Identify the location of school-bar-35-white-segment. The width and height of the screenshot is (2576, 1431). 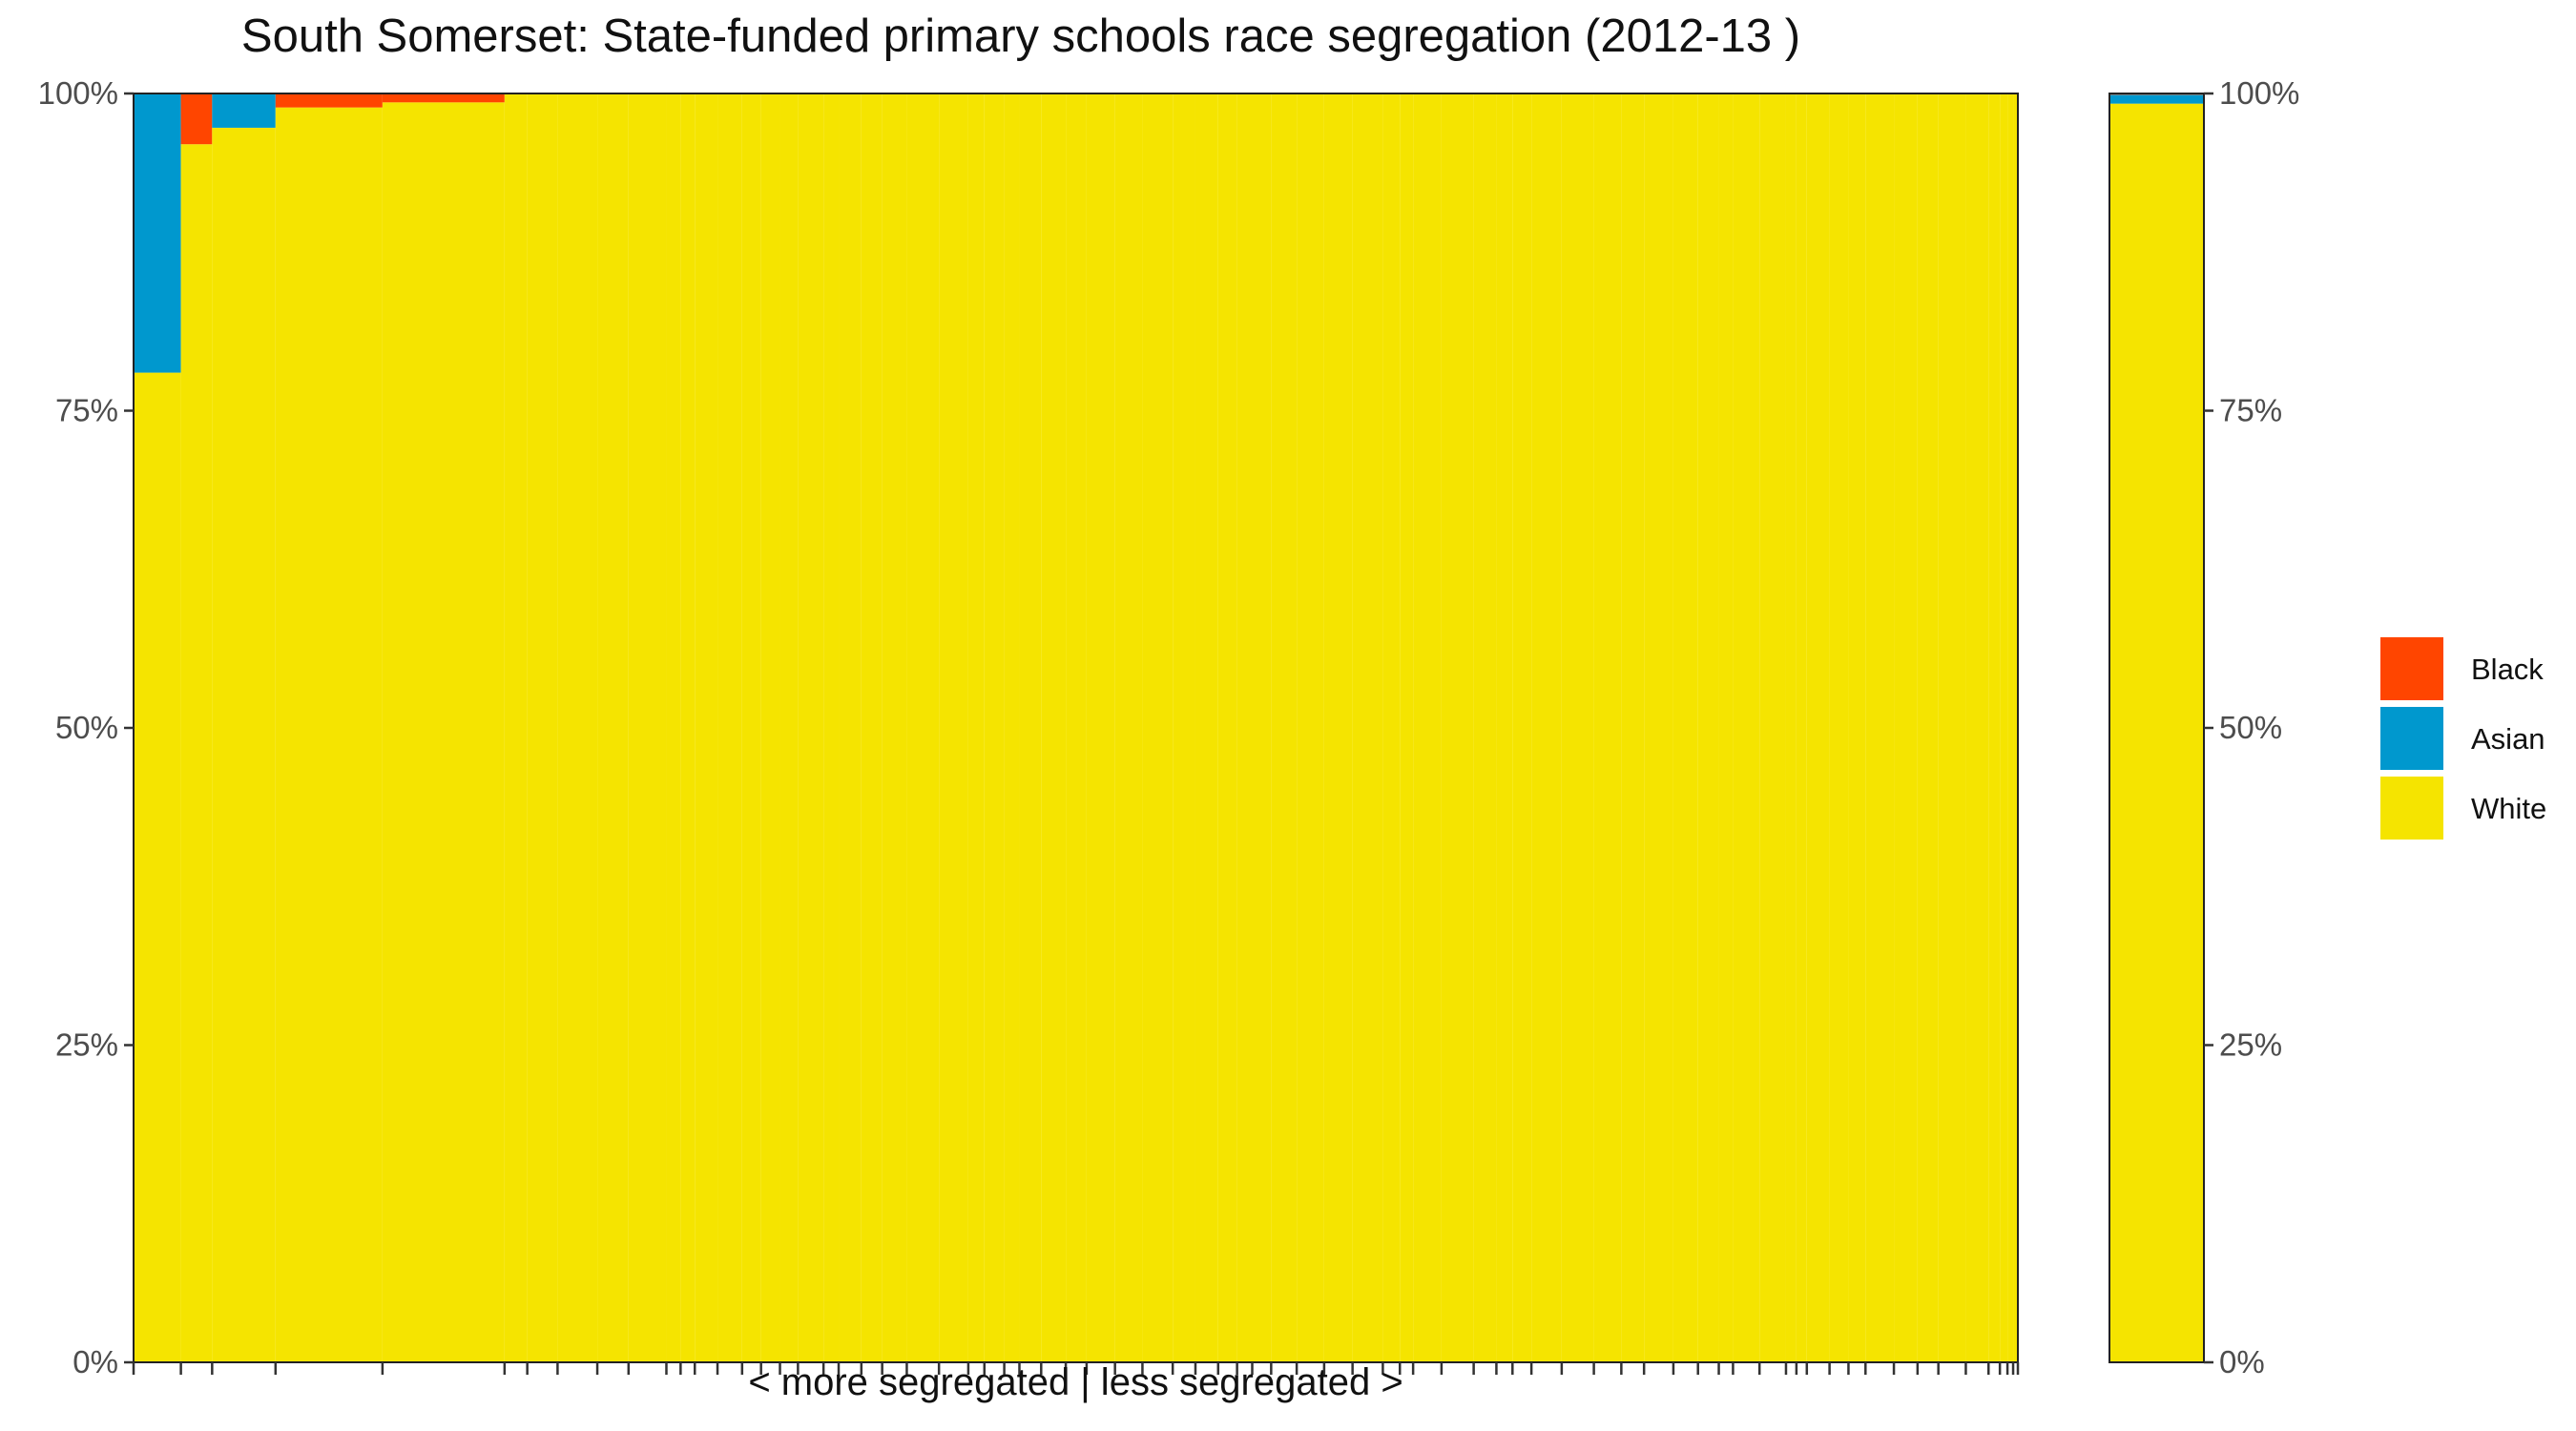
(1206, 727).